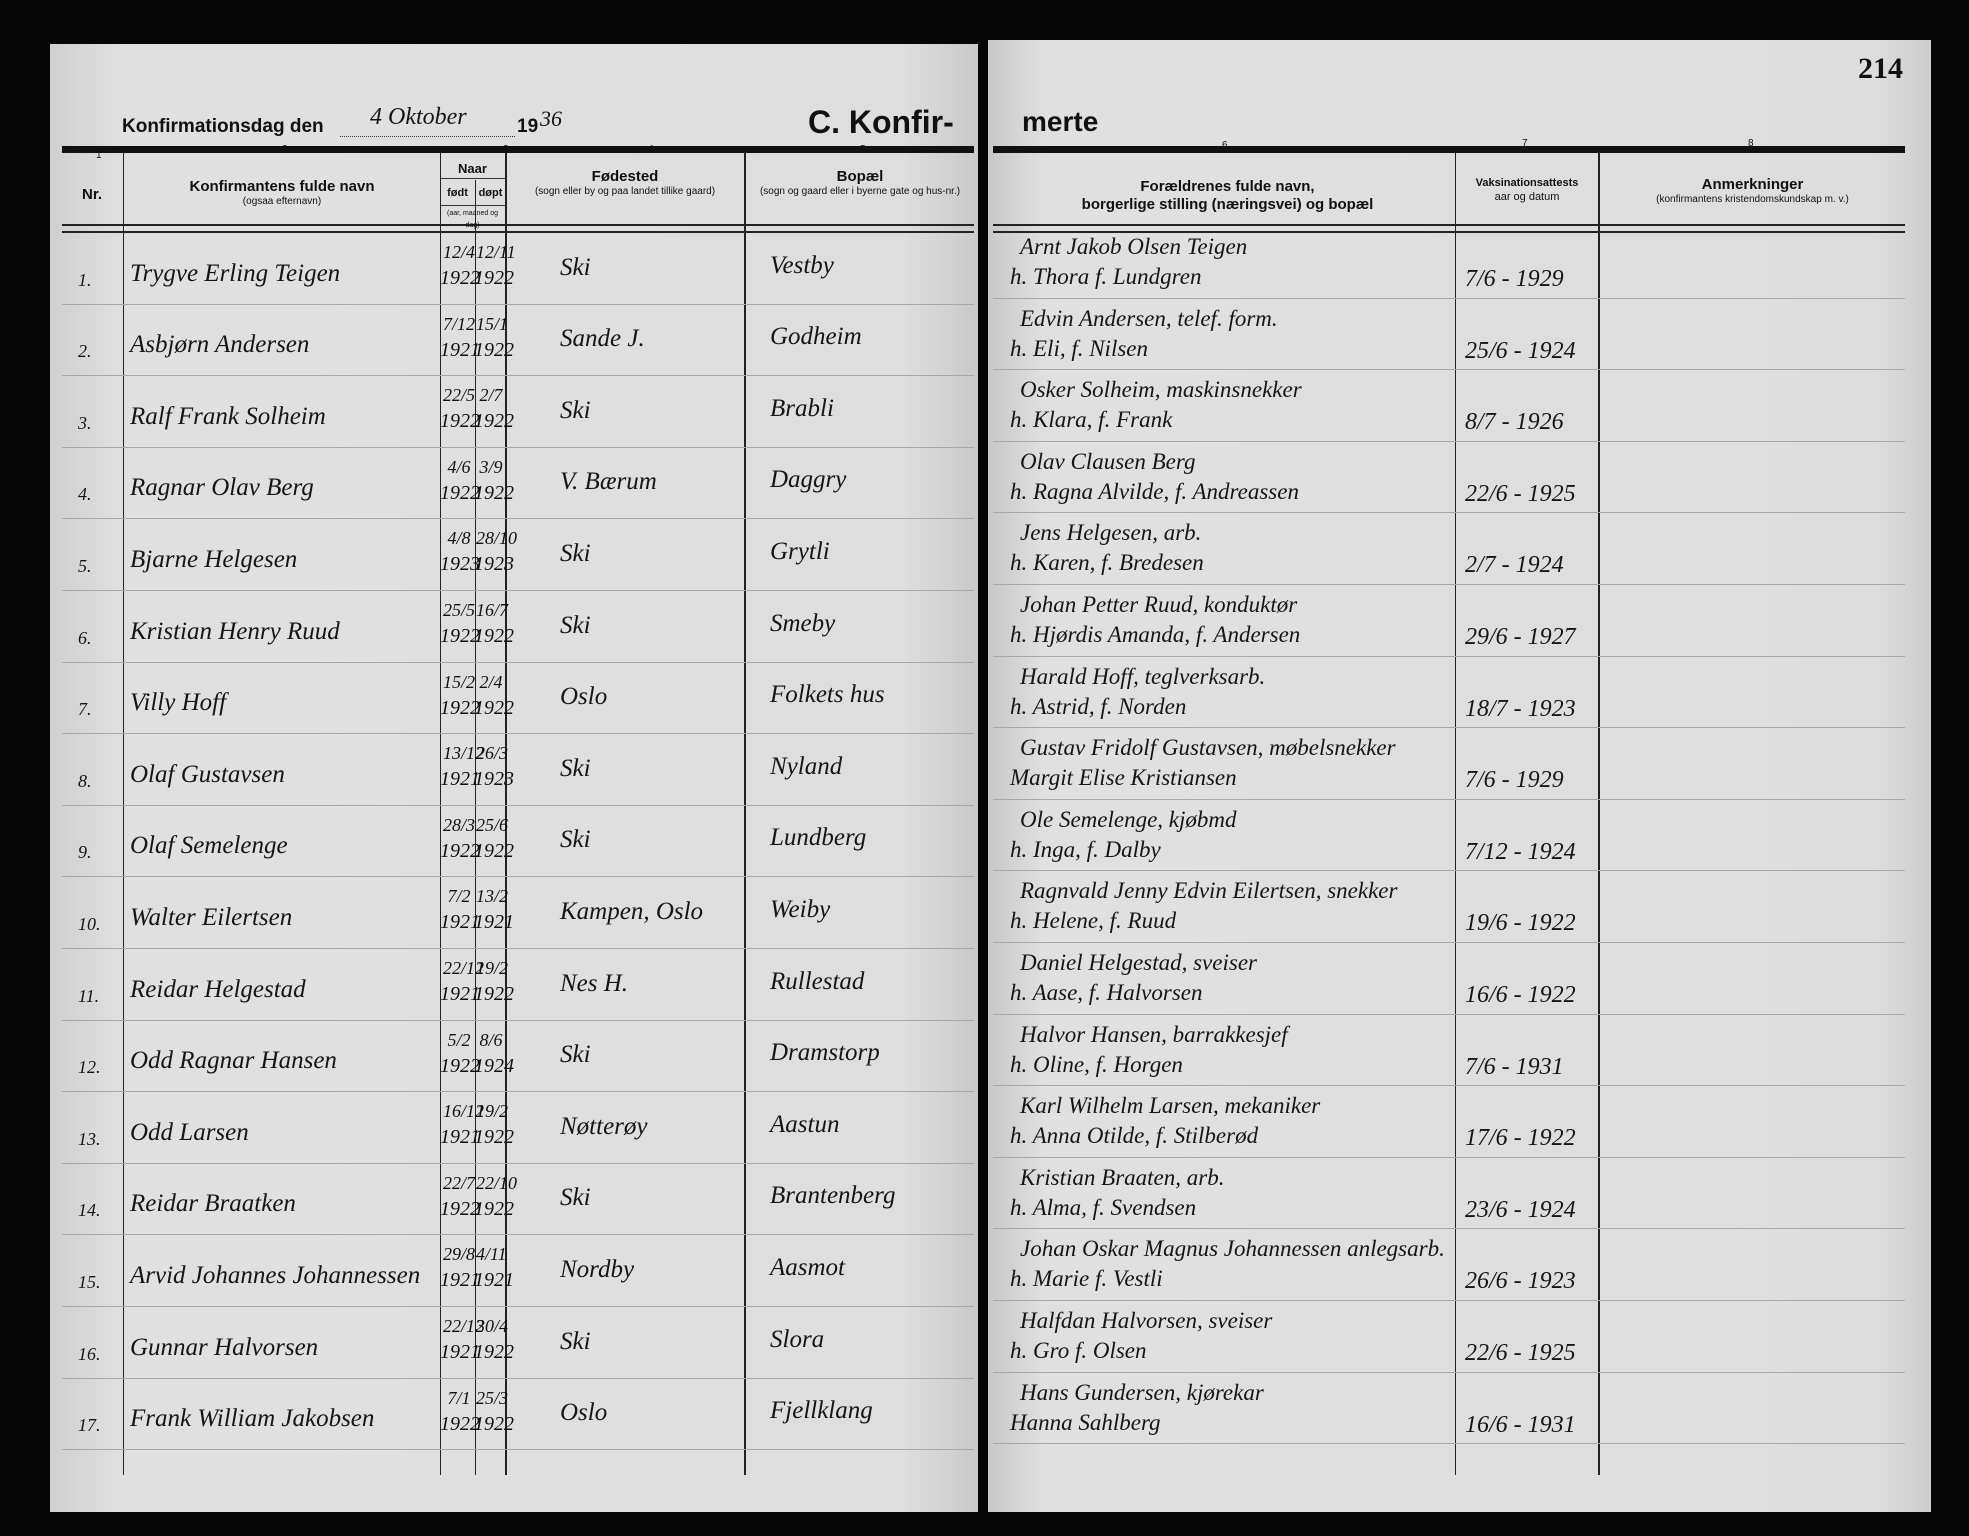 The image size is (1969, 1536). Describe the element at coordinates (492, 1326) in the screenshot. I see `baptised-day-month: 30/4` at that location.